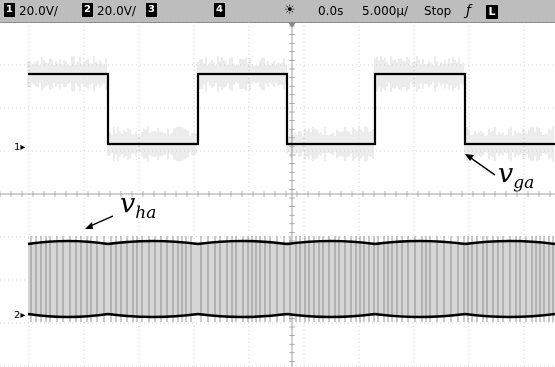 This screenshot has width=555, height=367. Describe the element at coordinates (9, 10) in the screenshot. I see `ch1-badge: 1` at that location.